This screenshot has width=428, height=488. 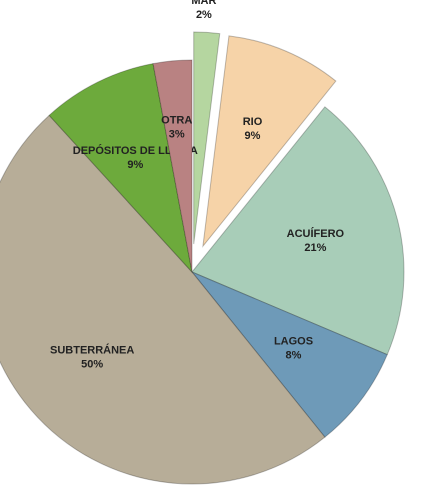 What do you see at coordinates (253, 122) in the screenshot?
I see `slice-label: RIO` at bounding box center [253, 122].